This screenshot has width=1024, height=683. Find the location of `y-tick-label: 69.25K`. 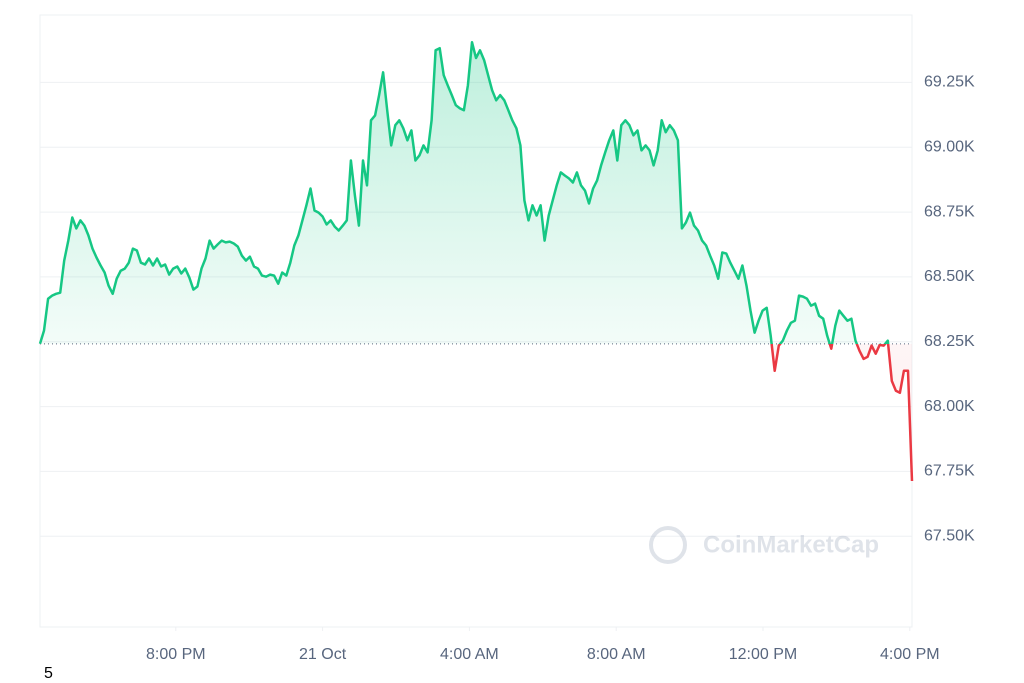

y-tick-label: 69.25K is located at coordinates (949, 82).